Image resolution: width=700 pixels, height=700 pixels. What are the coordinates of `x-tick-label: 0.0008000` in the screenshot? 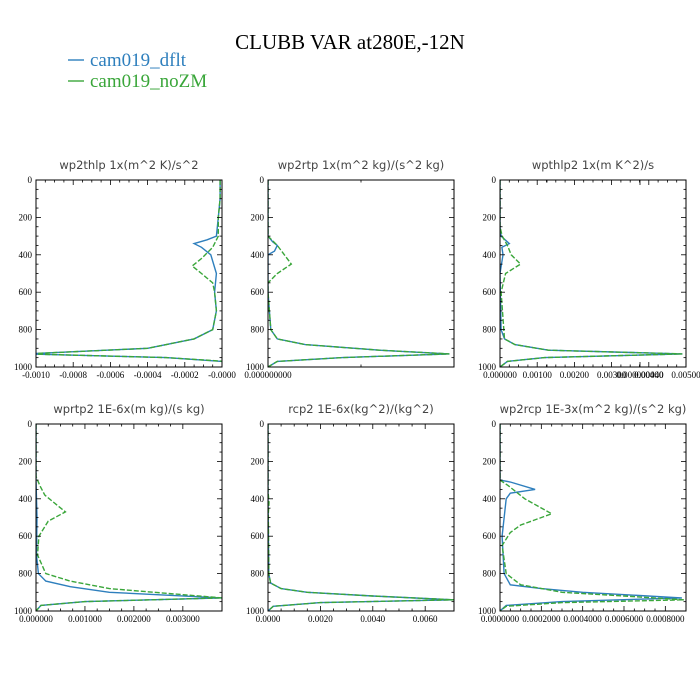 It's located at (665, 619).